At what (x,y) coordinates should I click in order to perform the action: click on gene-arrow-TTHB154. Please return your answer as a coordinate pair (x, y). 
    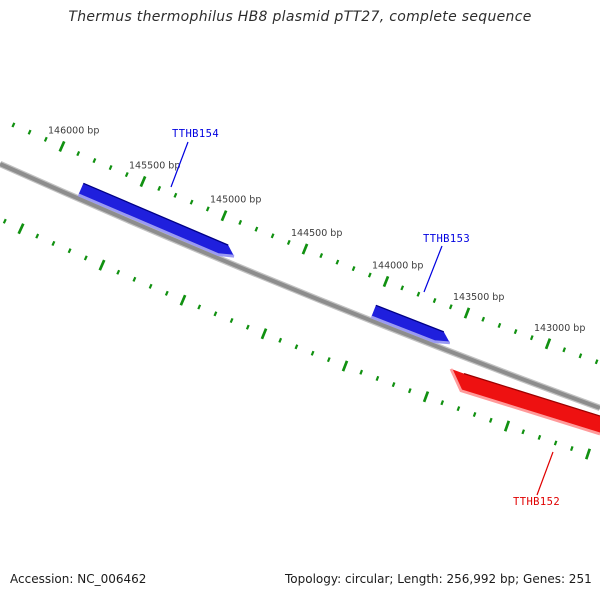
    Looking at the image, I should click on (156, 220).